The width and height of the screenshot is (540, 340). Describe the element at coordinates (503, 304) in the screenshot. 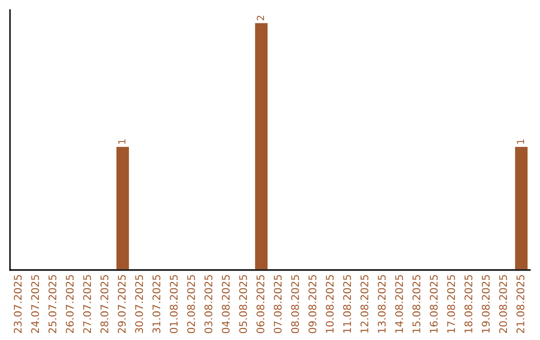

I see `x-tick-label: 20.08.2025` at that location.